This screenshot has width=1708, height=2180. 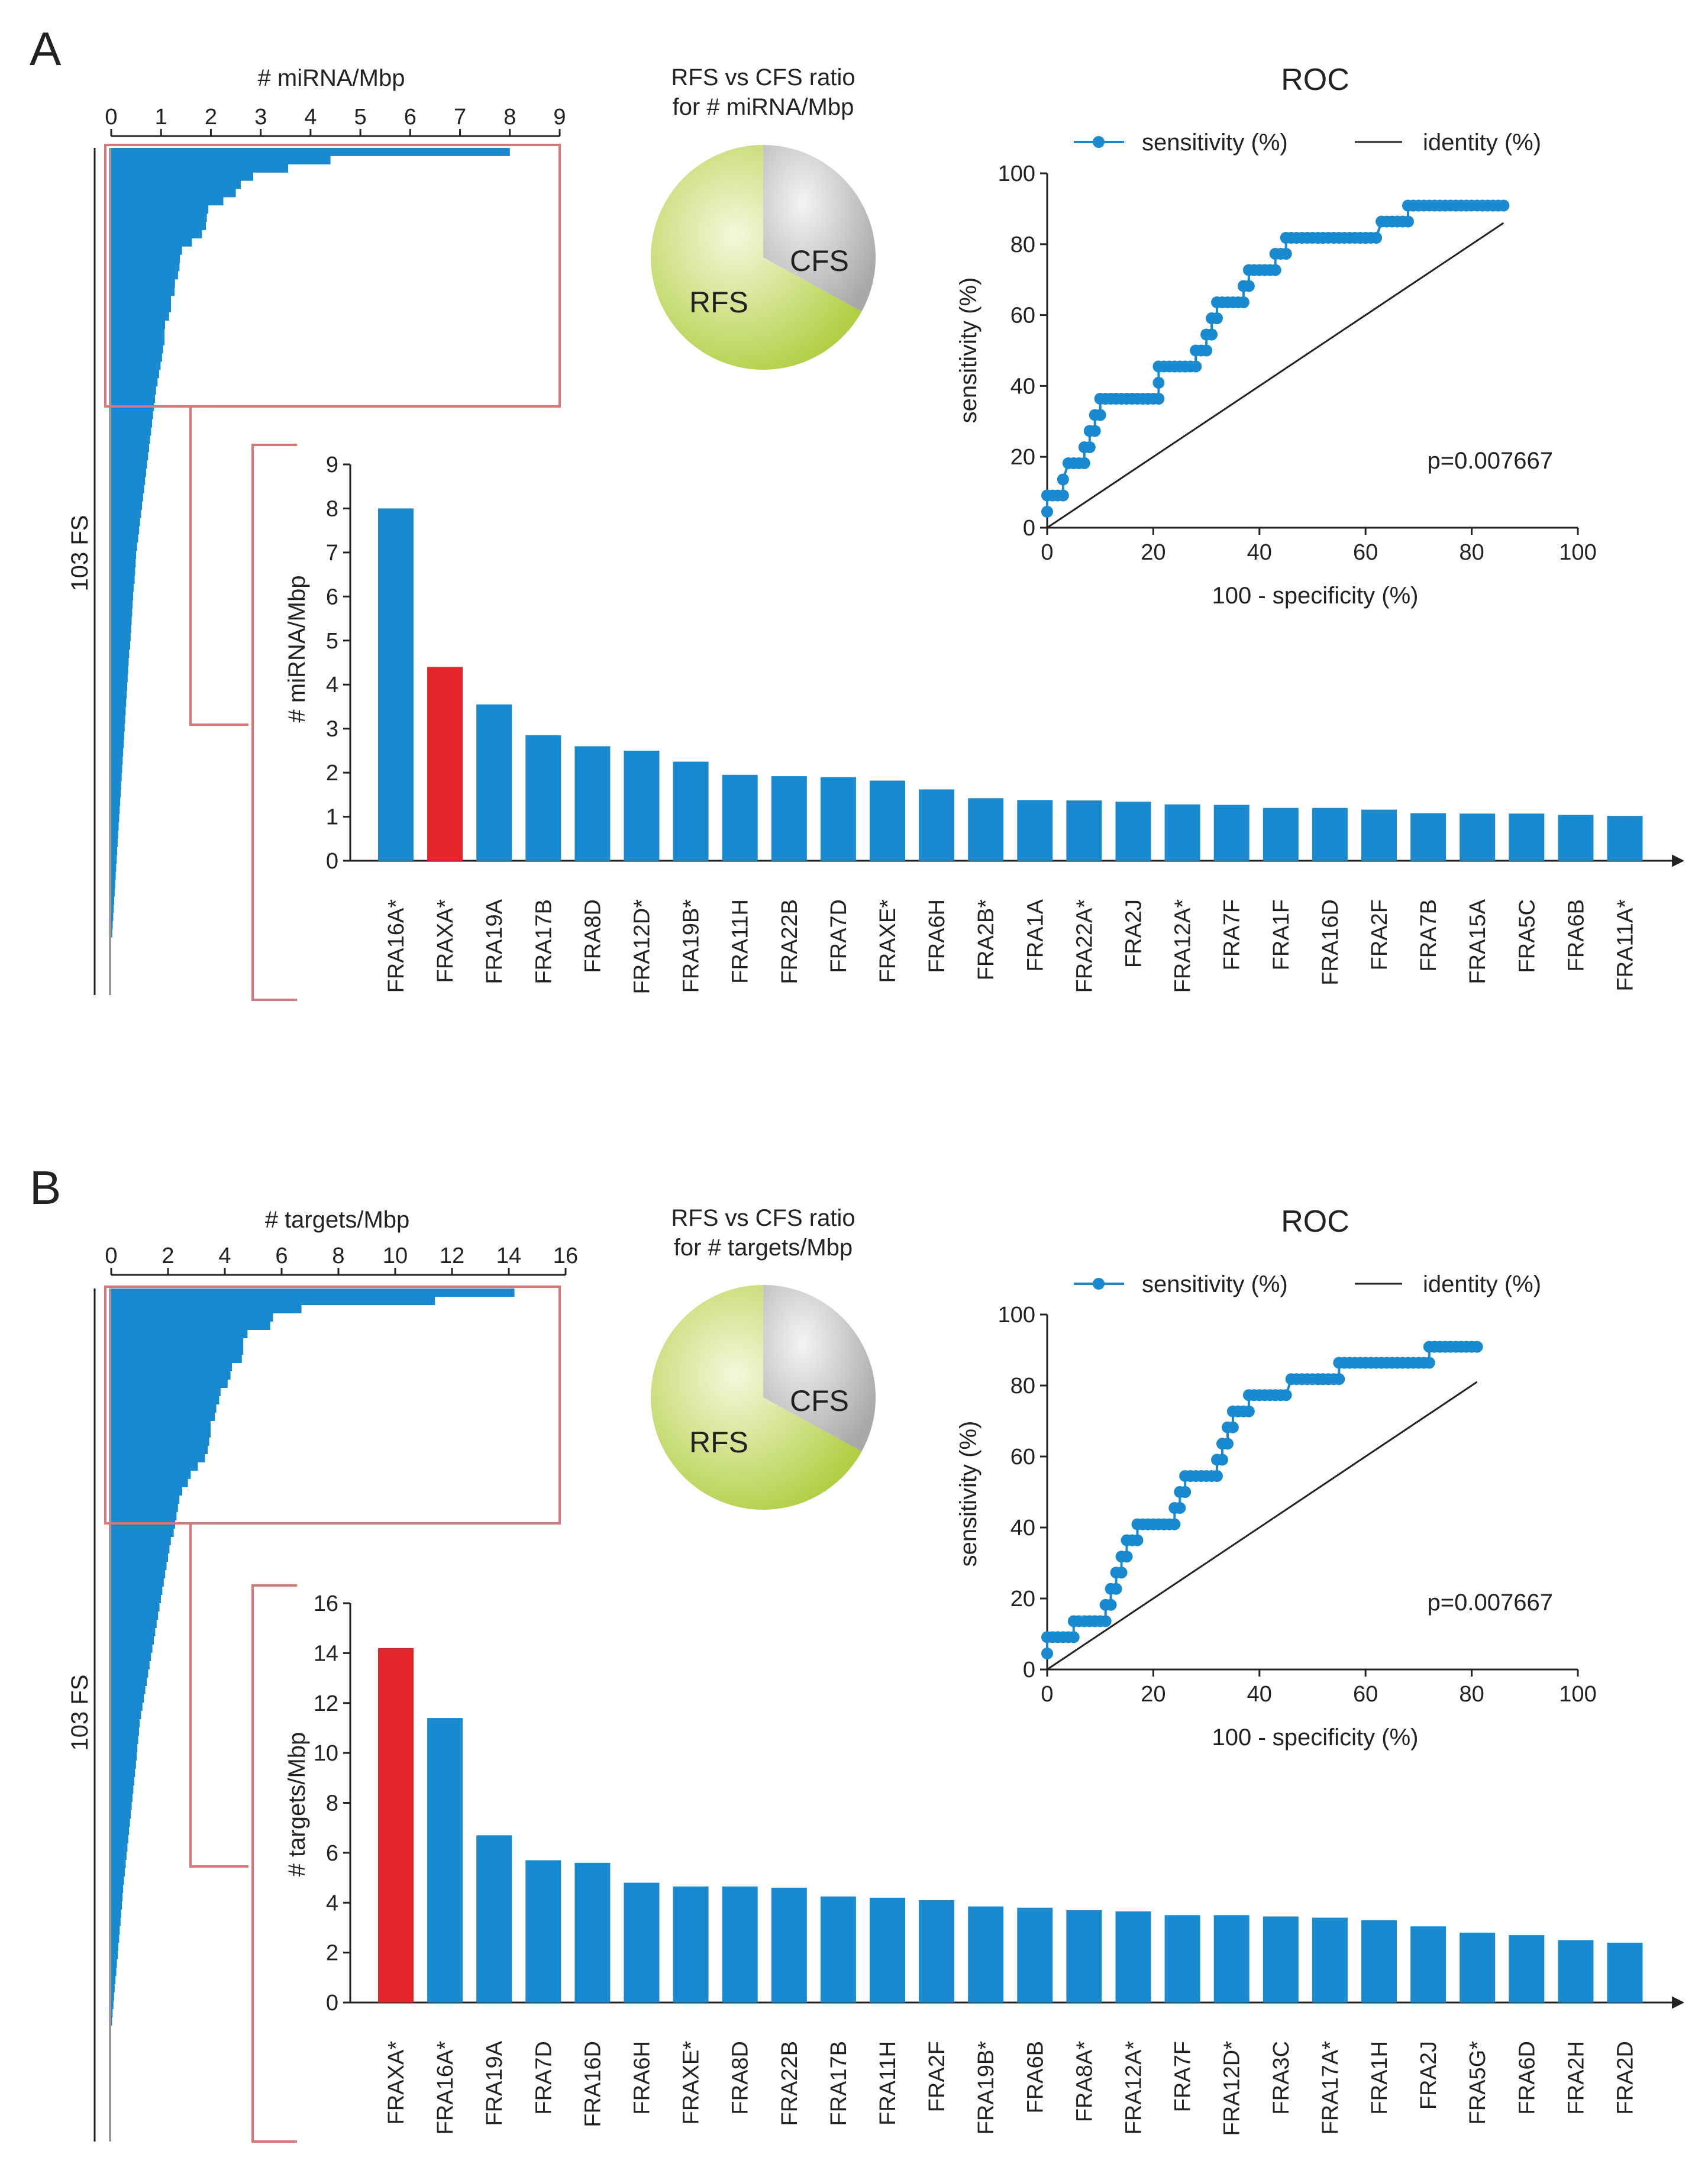 I want to click on bar-fra8d, so click(x=740, y=1944).